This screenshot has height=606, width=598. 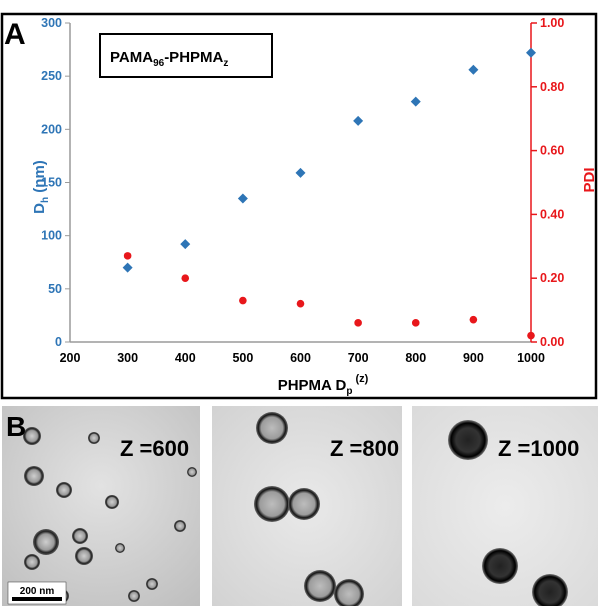 I want to click on y-right-axis-label: PDI, so click(x=589, y=179).